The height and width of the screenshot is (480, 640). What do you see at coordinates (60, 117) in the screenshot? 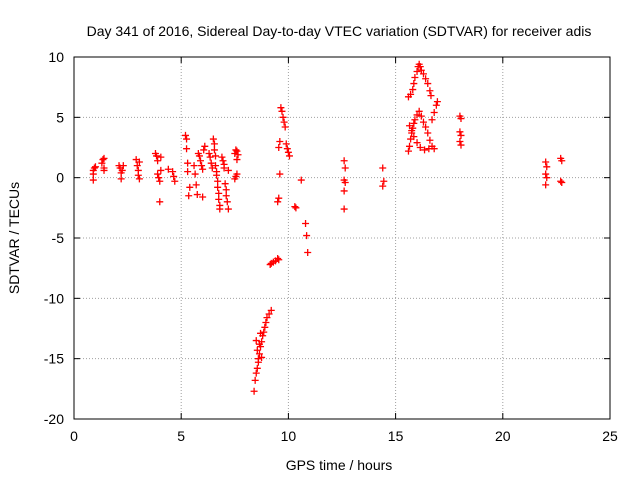
I see `y-tick-label: 5` at bounding box center [60, 117].